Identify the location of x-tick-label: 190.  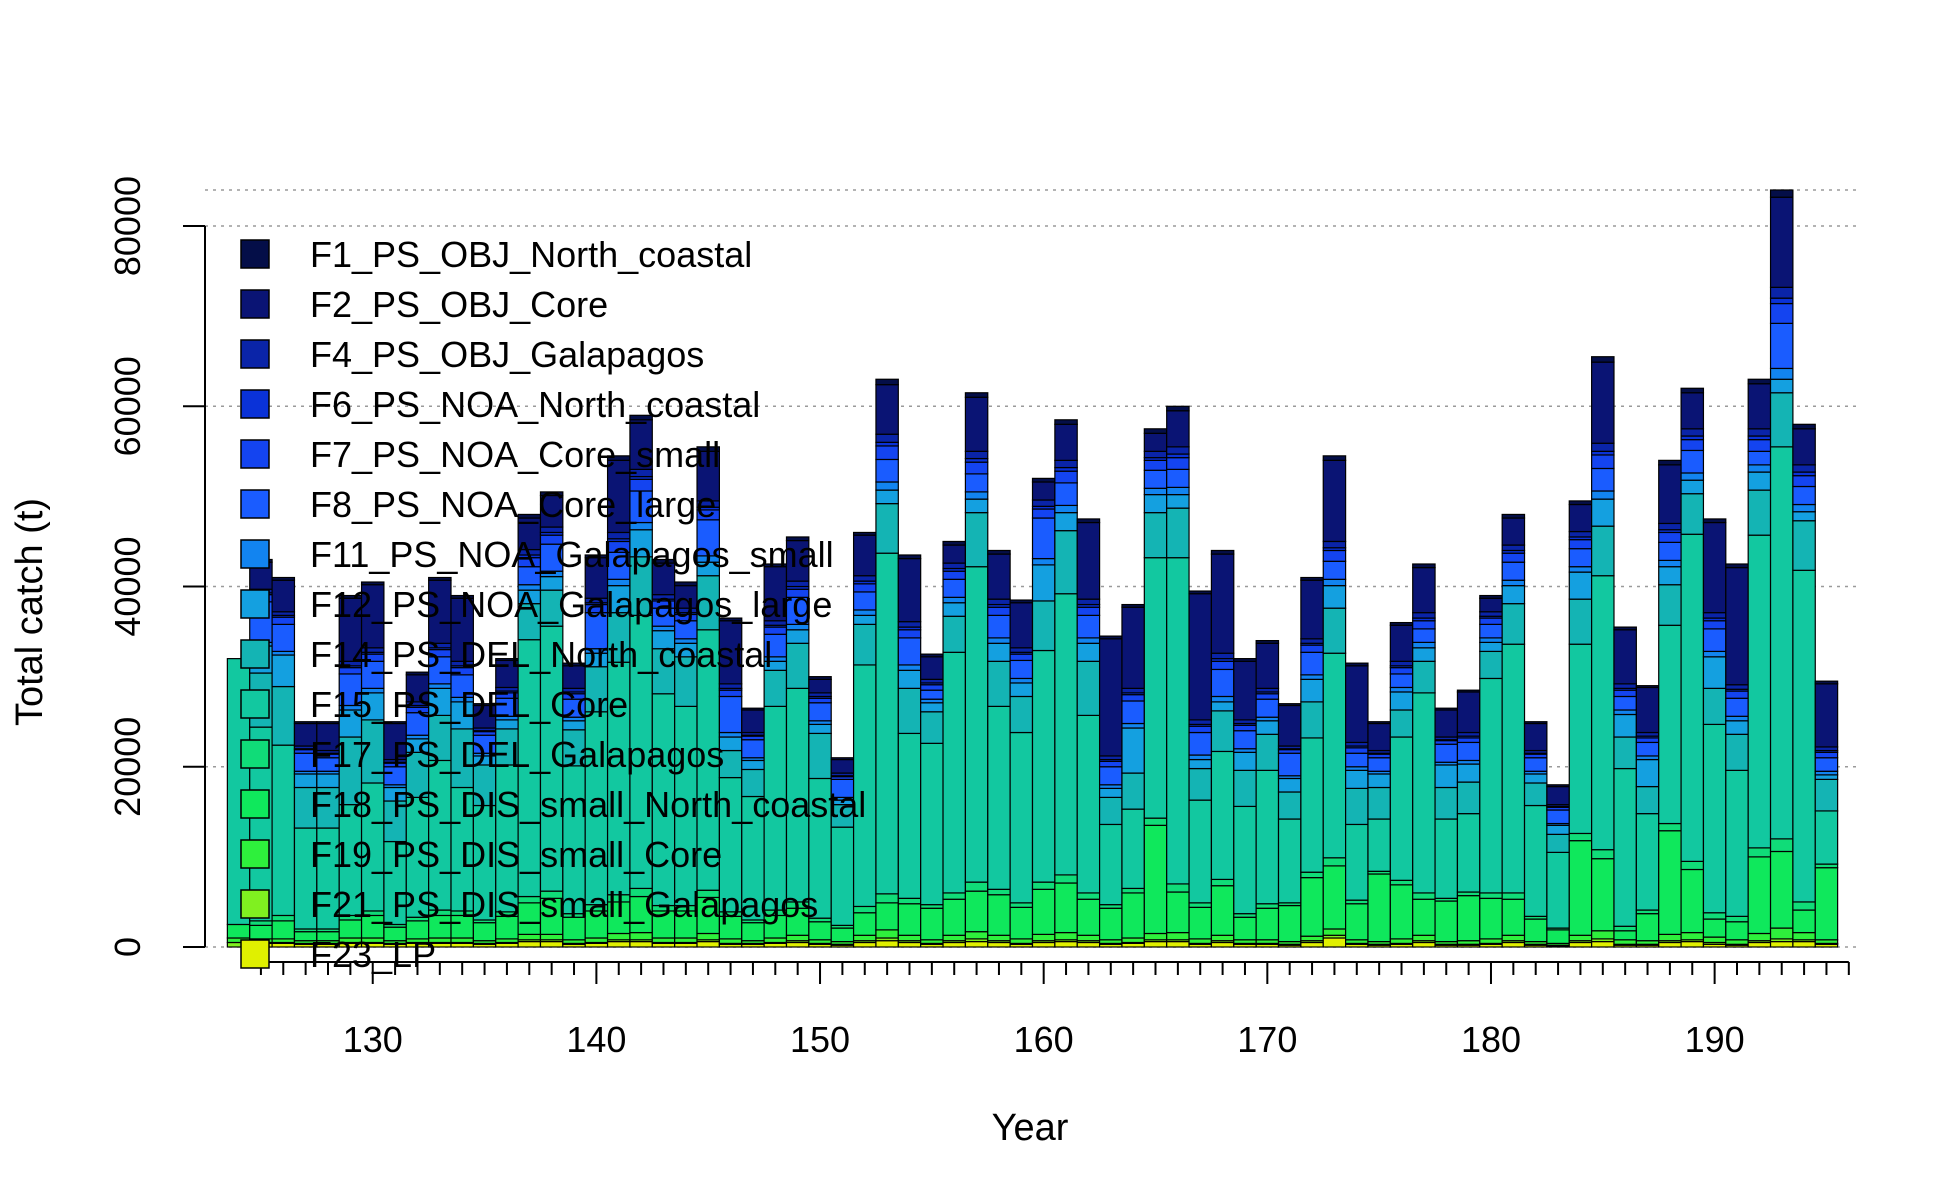
(1715, 1039).